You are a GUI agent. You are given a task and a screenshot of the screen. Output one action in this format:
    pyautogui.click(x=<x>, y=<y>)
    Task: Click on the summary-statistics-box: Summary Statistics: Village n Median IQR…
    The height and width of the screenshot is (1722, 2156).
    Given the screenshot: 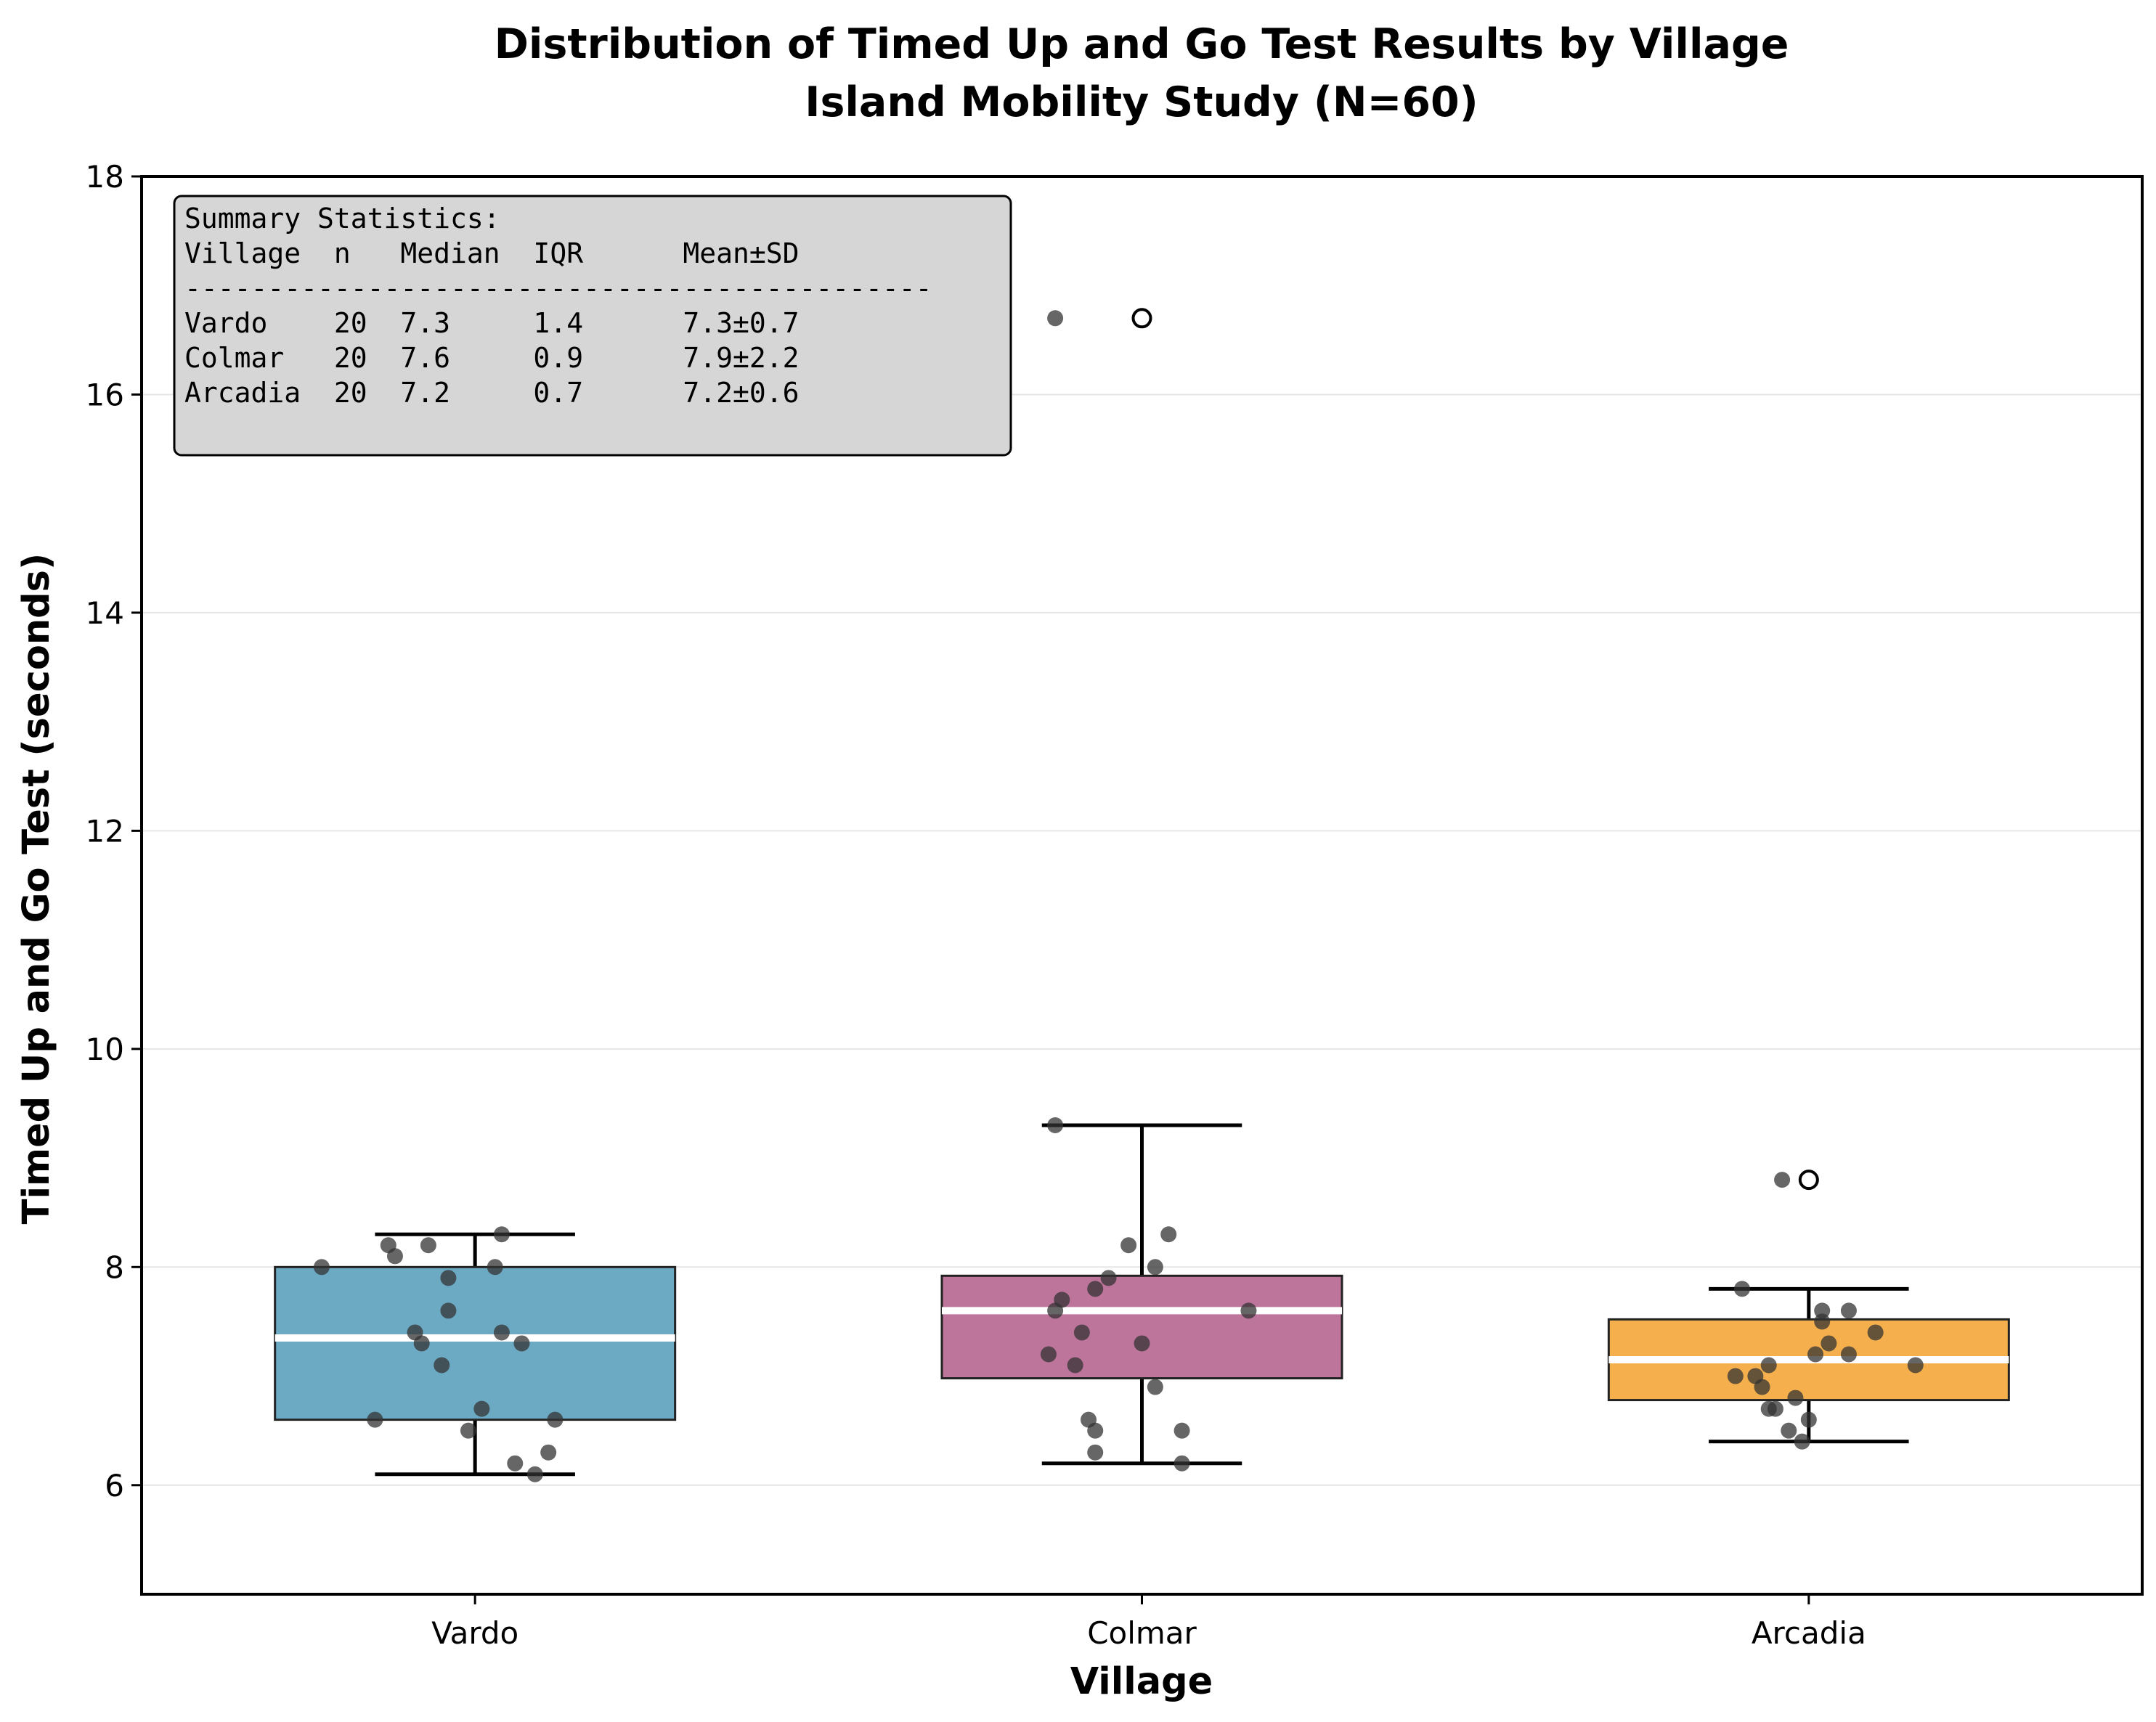 What is the action you would take?
    pyautogui.click(x=592, y=326)
    